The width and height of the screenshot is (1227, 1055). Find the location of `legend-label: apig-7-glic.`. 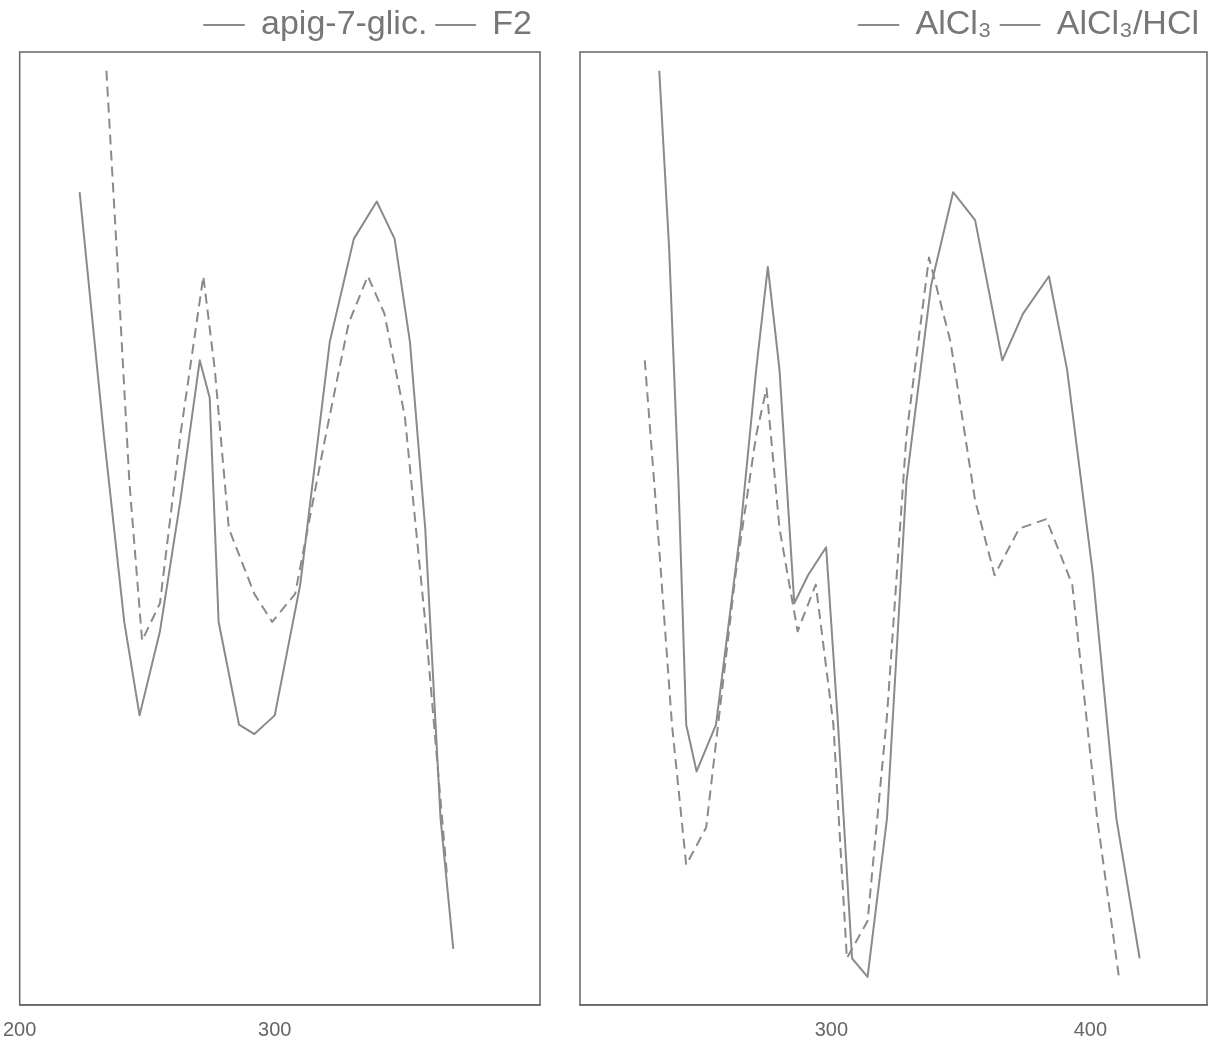

legend-label: apig-7-glic. is located at coordinates (344, 22).